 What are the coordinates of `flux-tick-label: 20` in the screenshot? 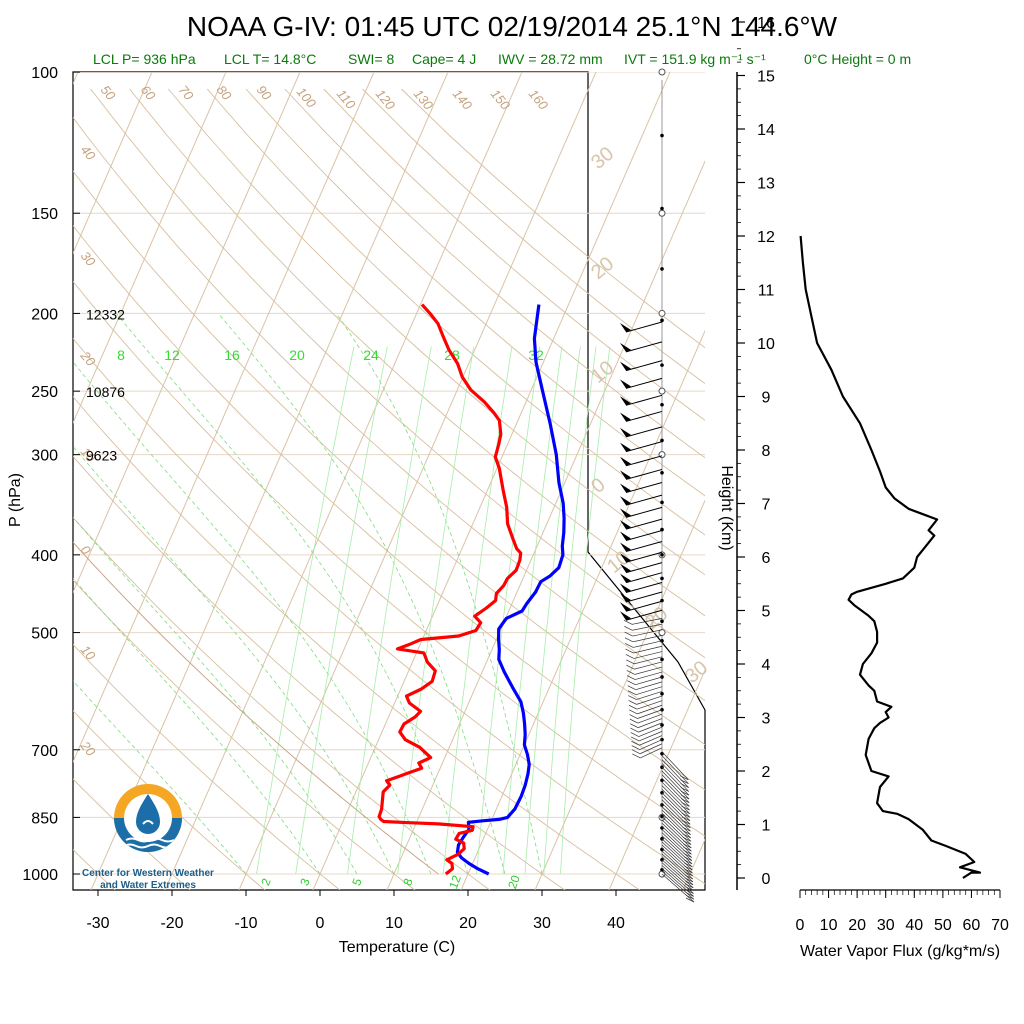 It's located at (857, 925).